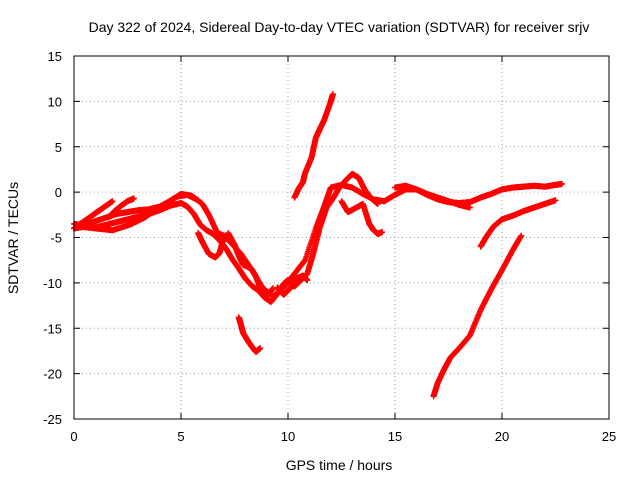 This screenshot has width=640, height=480. I want to click on y-tick-label: 0, so click(58, 192).